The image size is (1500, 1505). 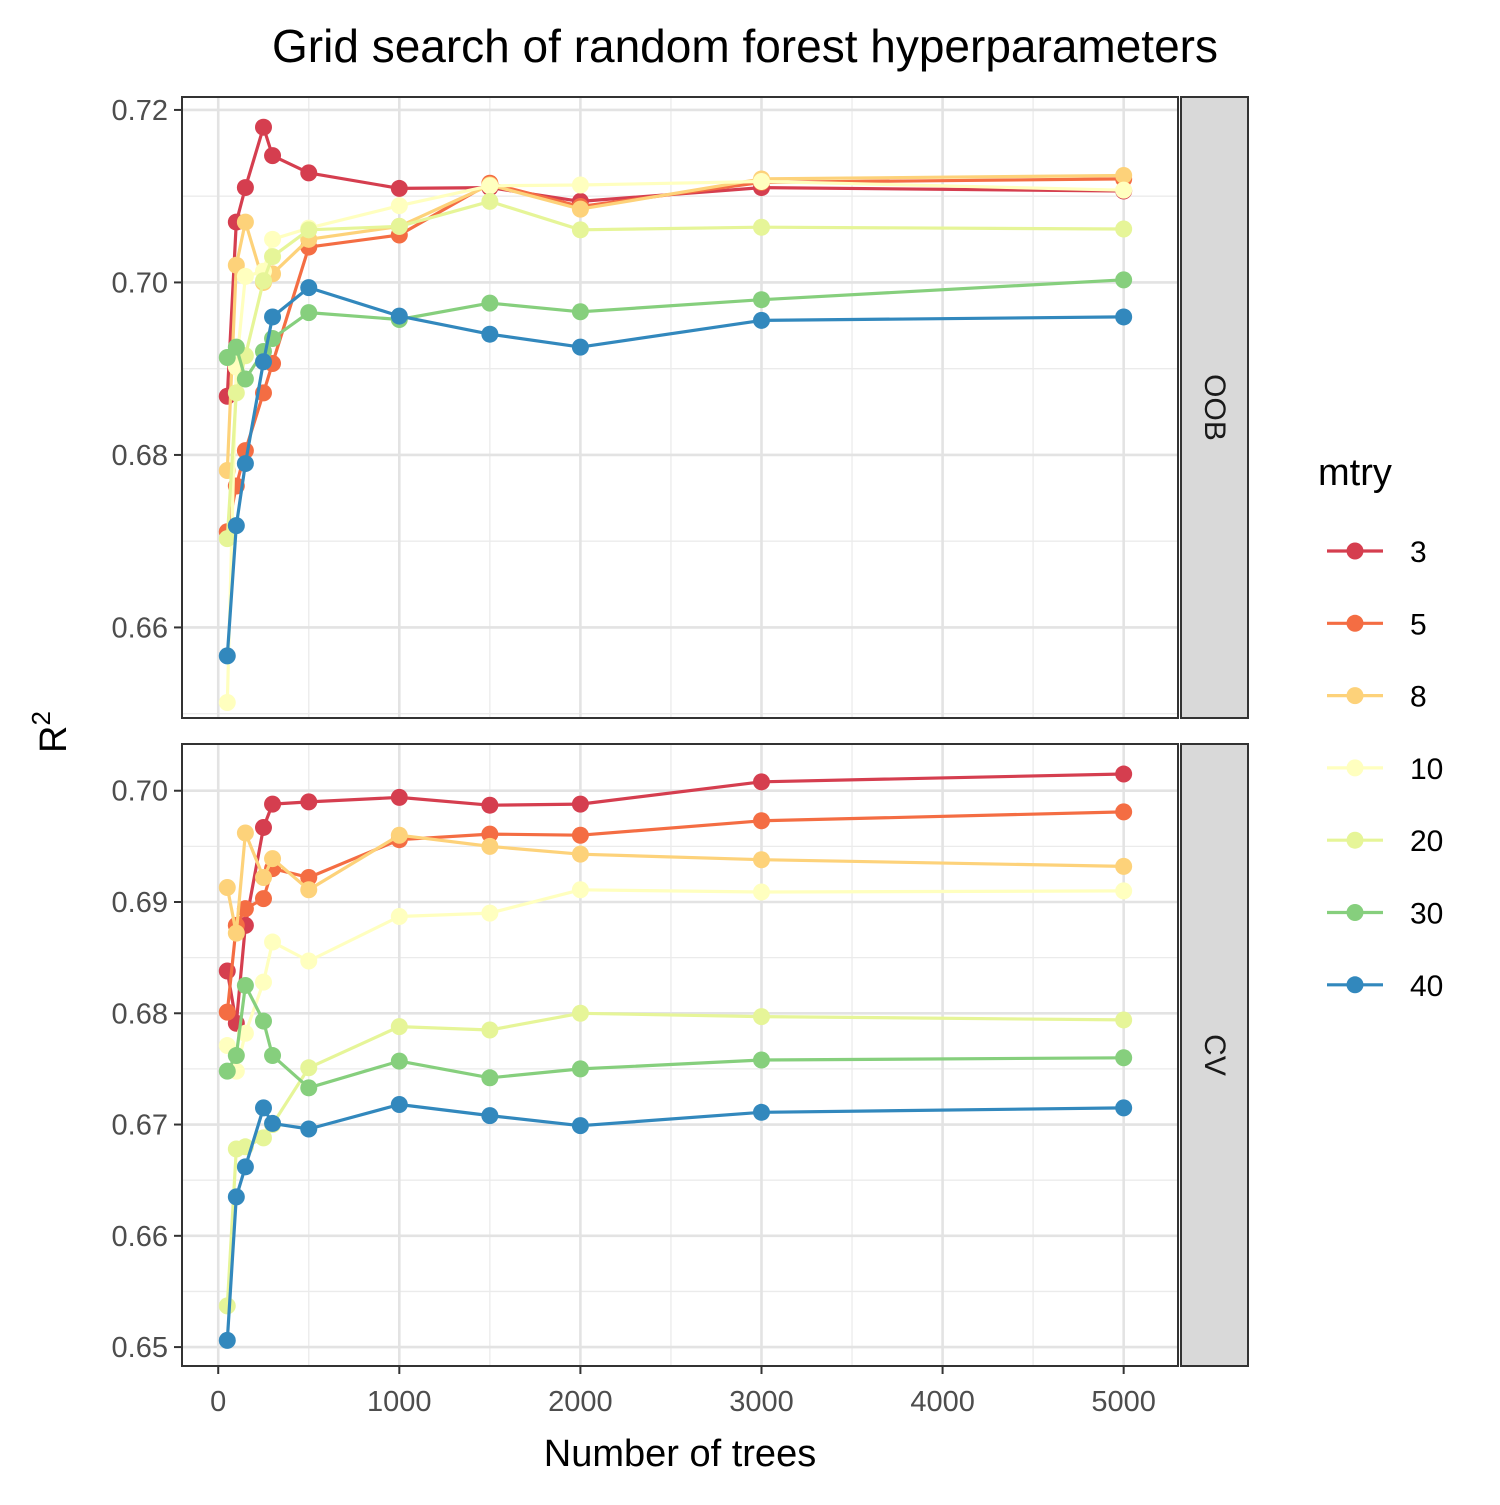 What do you see at coordinates (140, 456) in the screenshot?
I see `y-tick-label: 0.68` at bounding box center [140, 456].